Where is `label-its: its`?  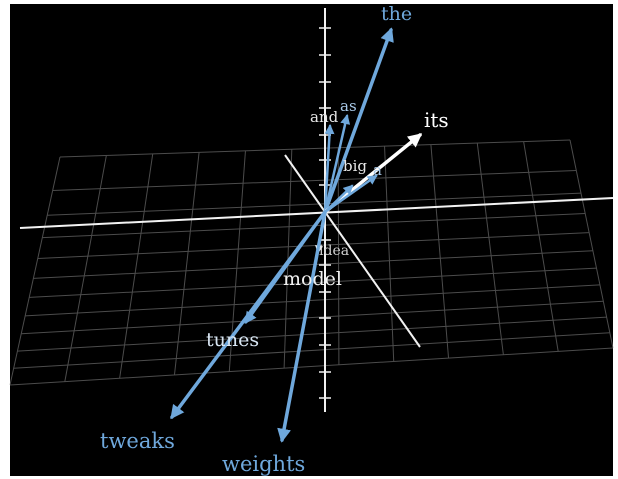
label-its: its is located at coordinates (436, 120).